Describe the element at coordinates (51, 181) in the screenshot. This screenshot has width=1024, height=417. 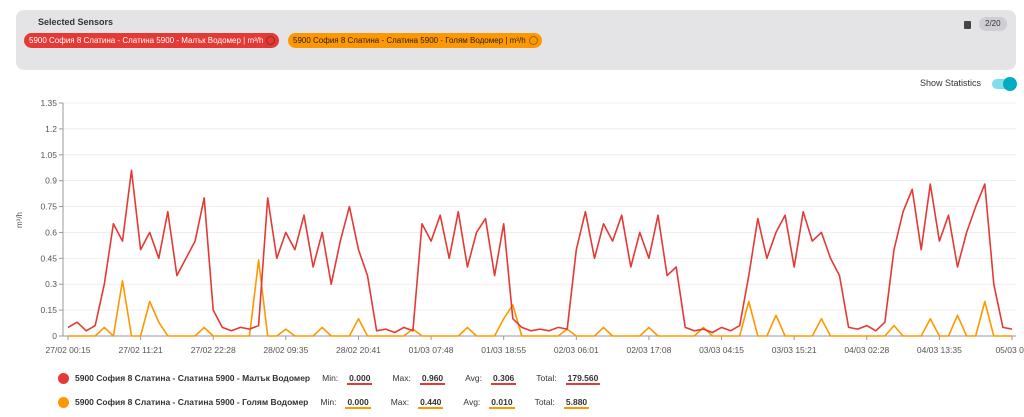
I see `y-tick-label: 0.9` at that location.